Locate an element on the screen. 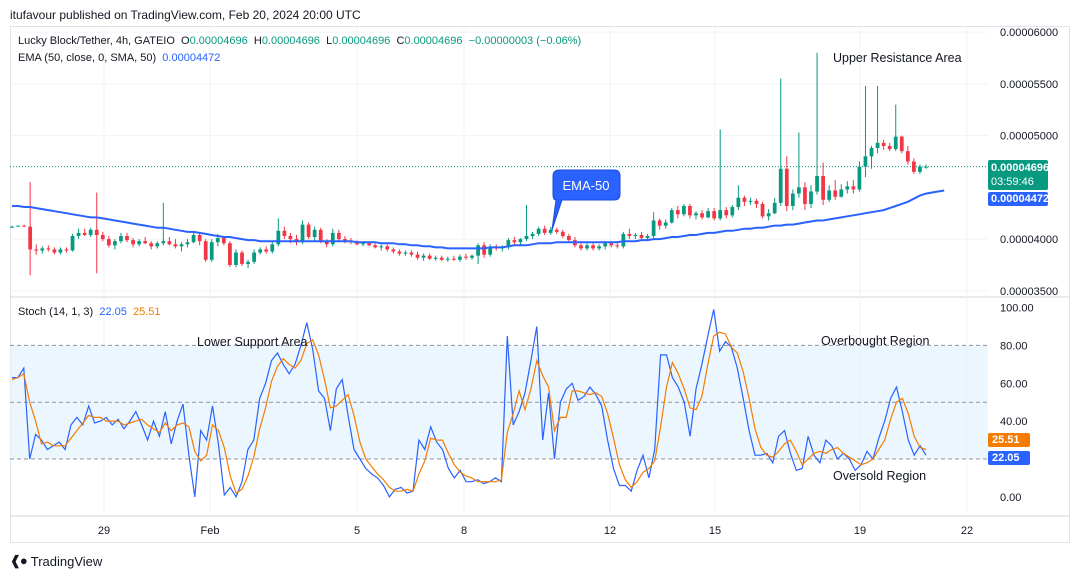 The width and height of the screenshot is (1080, 579). lower-support-label: Lower Support Area is located at coordinates (252, 342).